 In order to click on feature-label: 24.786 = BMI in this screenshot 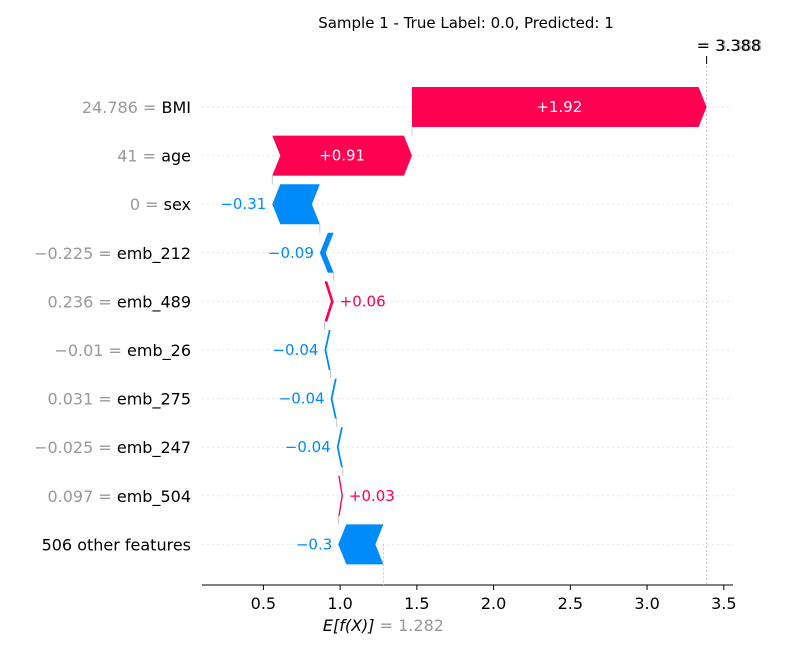, I will do `click(136, 107)`.